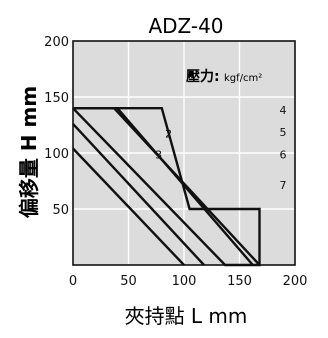 Image resolution: width=328 pixels, height=338 pixels. What do you see at coordinates (158, 155) in the screenshot?
I see `curve-label-3: 3` at bounding box center [158, 155].